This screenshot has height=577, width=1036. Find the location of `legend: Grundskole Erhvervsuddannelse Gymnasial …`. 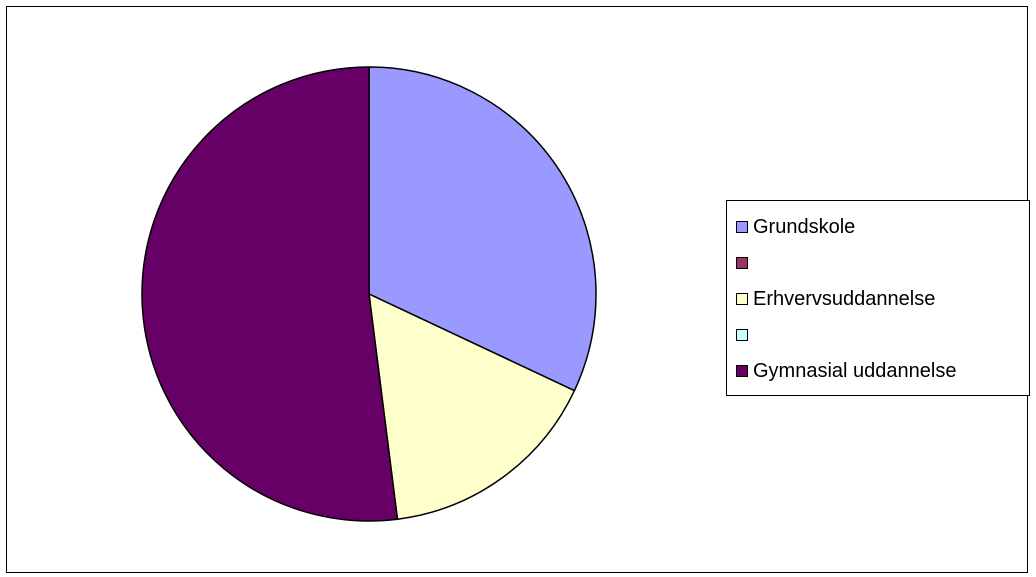

legend: Grundskole Erhvervsuddannelse Gymnasial … is located at coordinates (878, 298).